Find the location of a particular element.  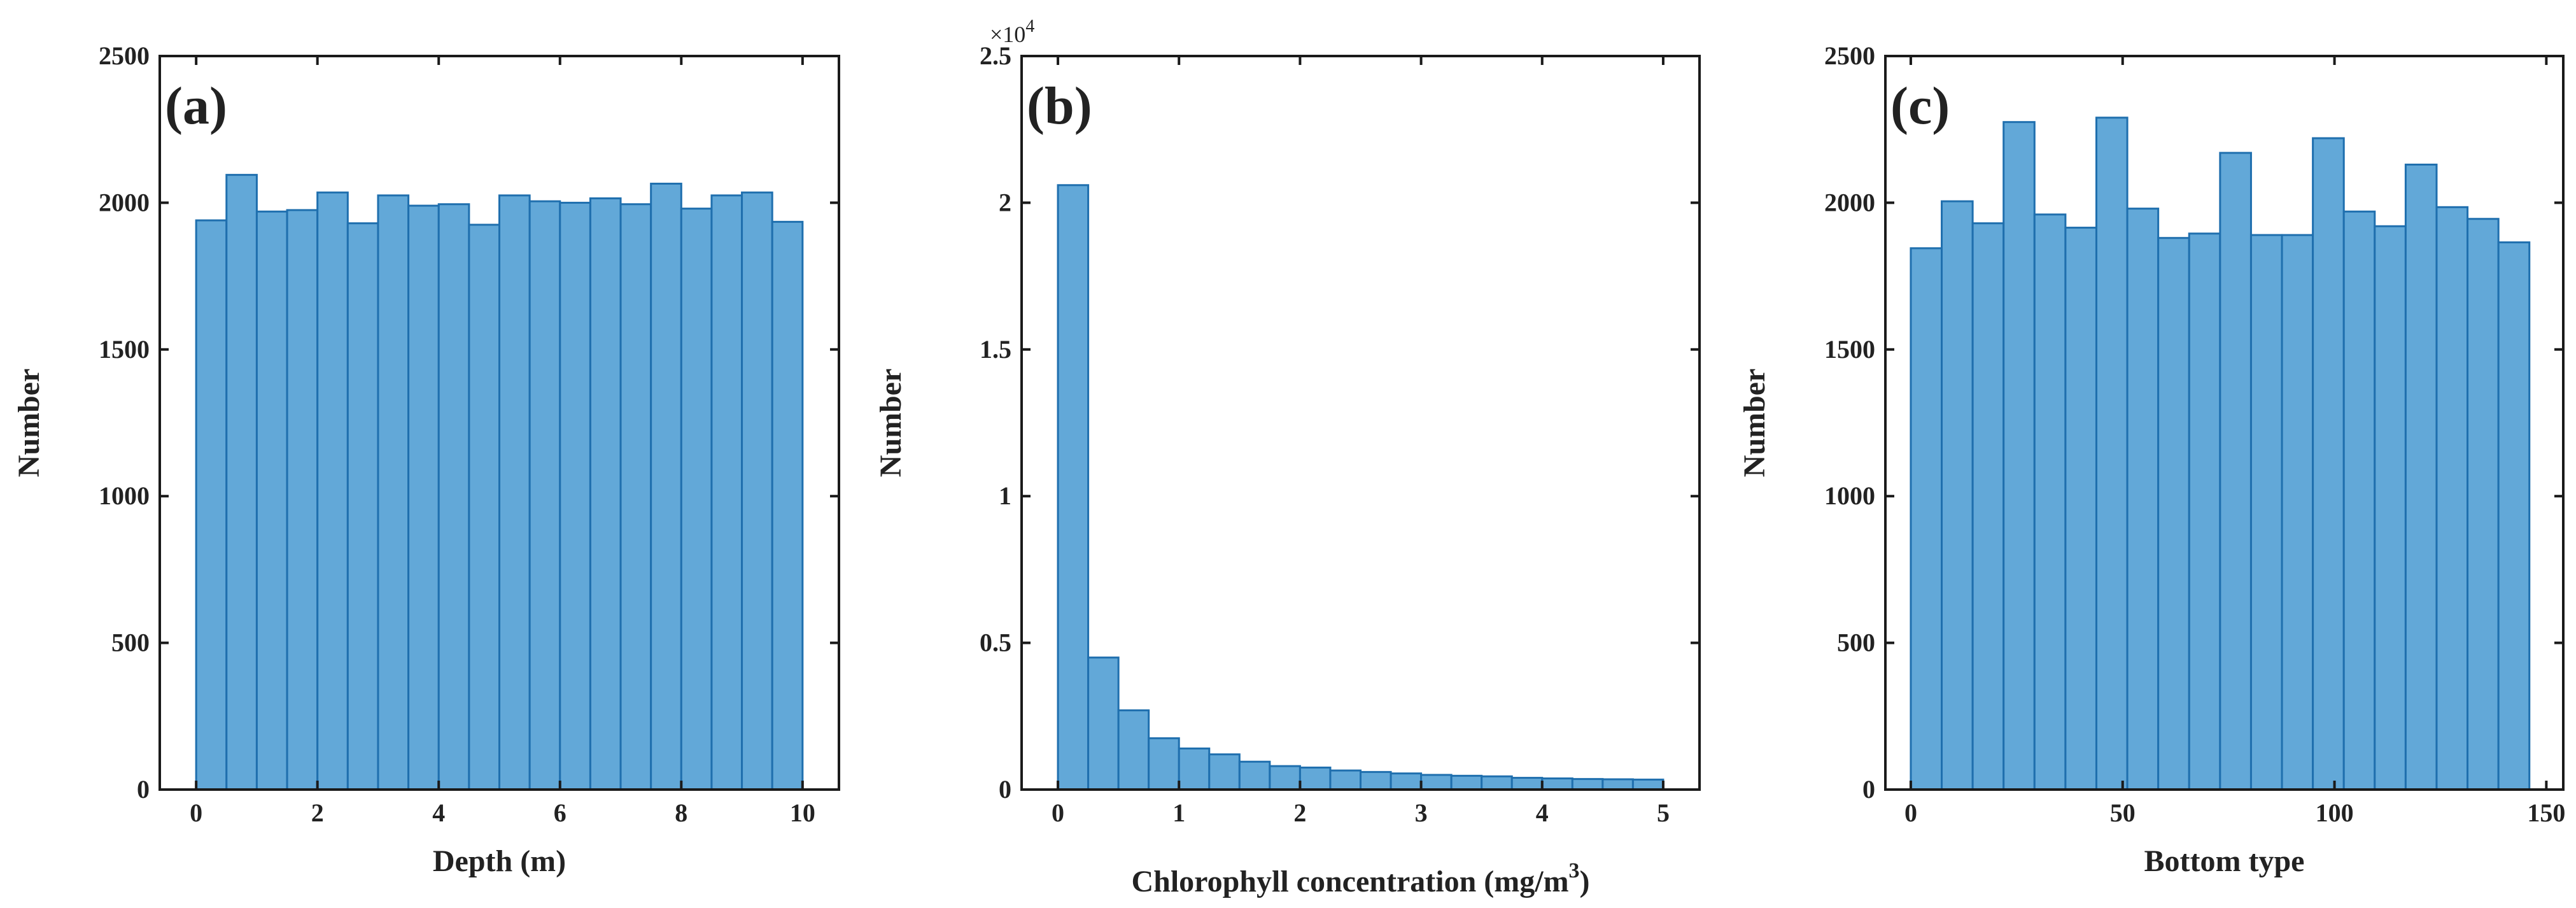

panel-a-x-axis-label: Depth (m) is located at coordinates (500, 861).